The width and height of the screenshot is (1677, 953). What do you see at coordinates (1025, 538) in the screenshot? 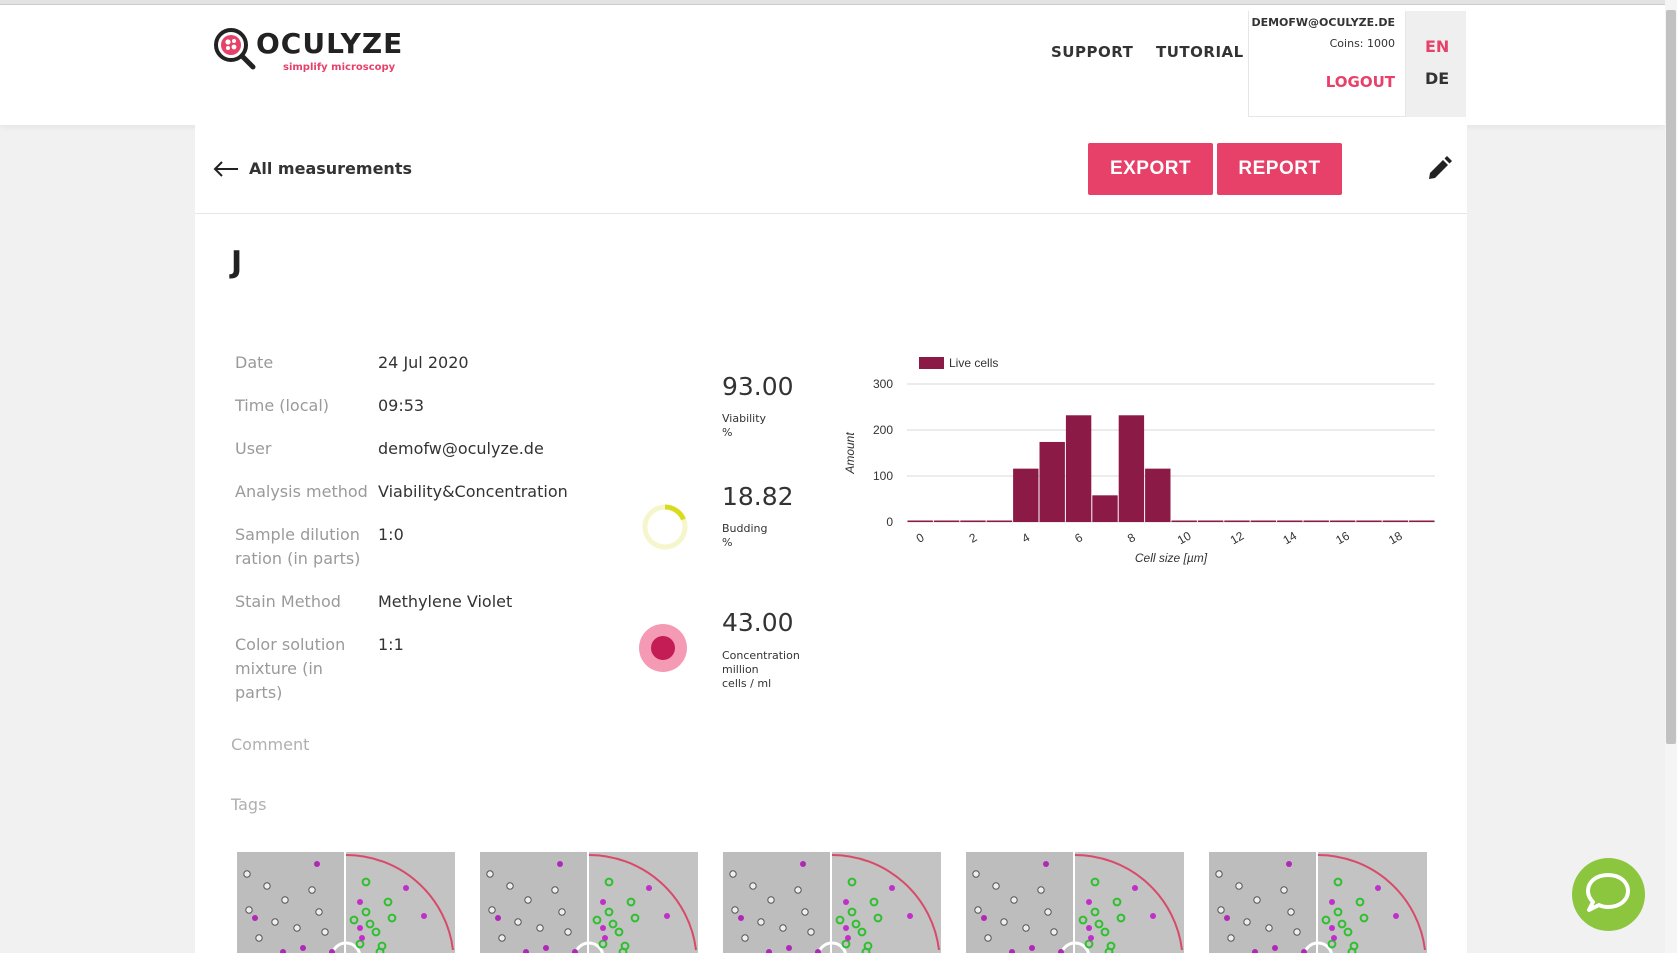
I see `x-tick-label: 4` at bounding box center [1025, 538].